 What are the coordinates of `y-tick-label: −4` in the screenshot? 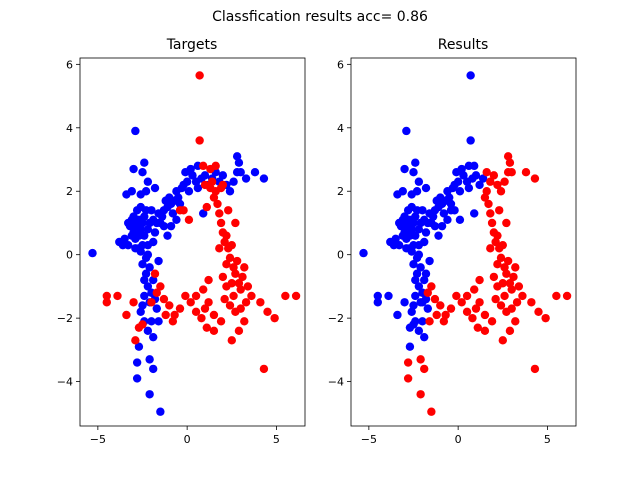 It's located at (65, 382).